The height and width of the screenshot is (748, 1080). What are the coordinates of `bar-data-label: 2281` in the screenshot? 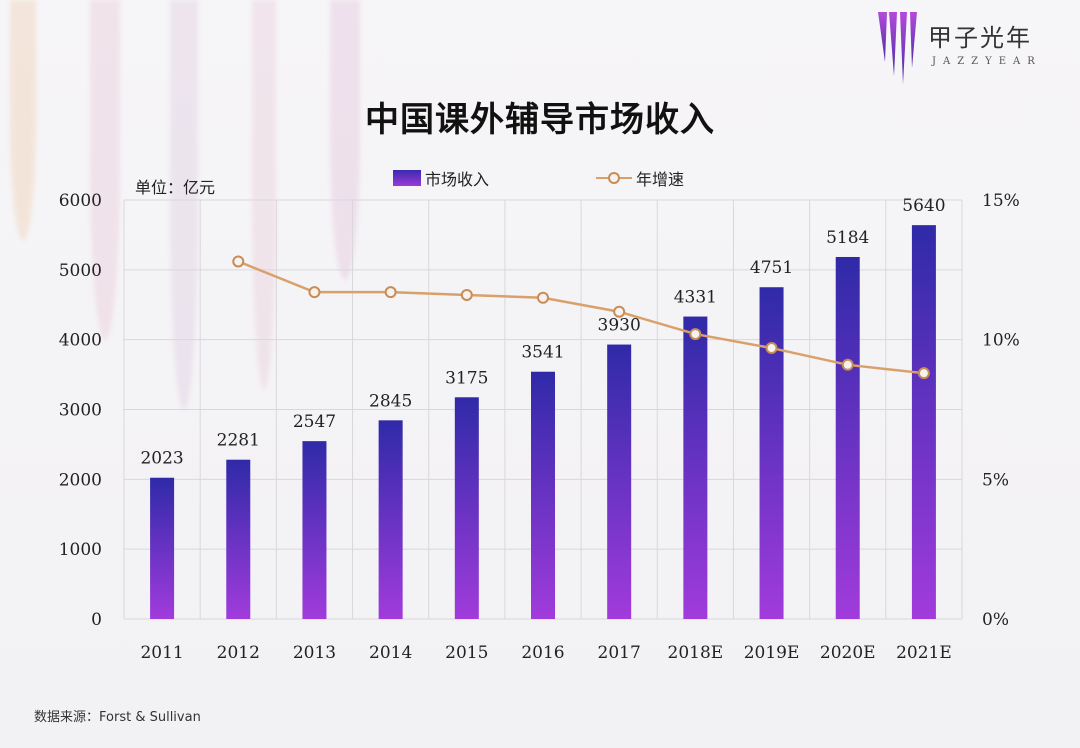 It's located at (238, 441).